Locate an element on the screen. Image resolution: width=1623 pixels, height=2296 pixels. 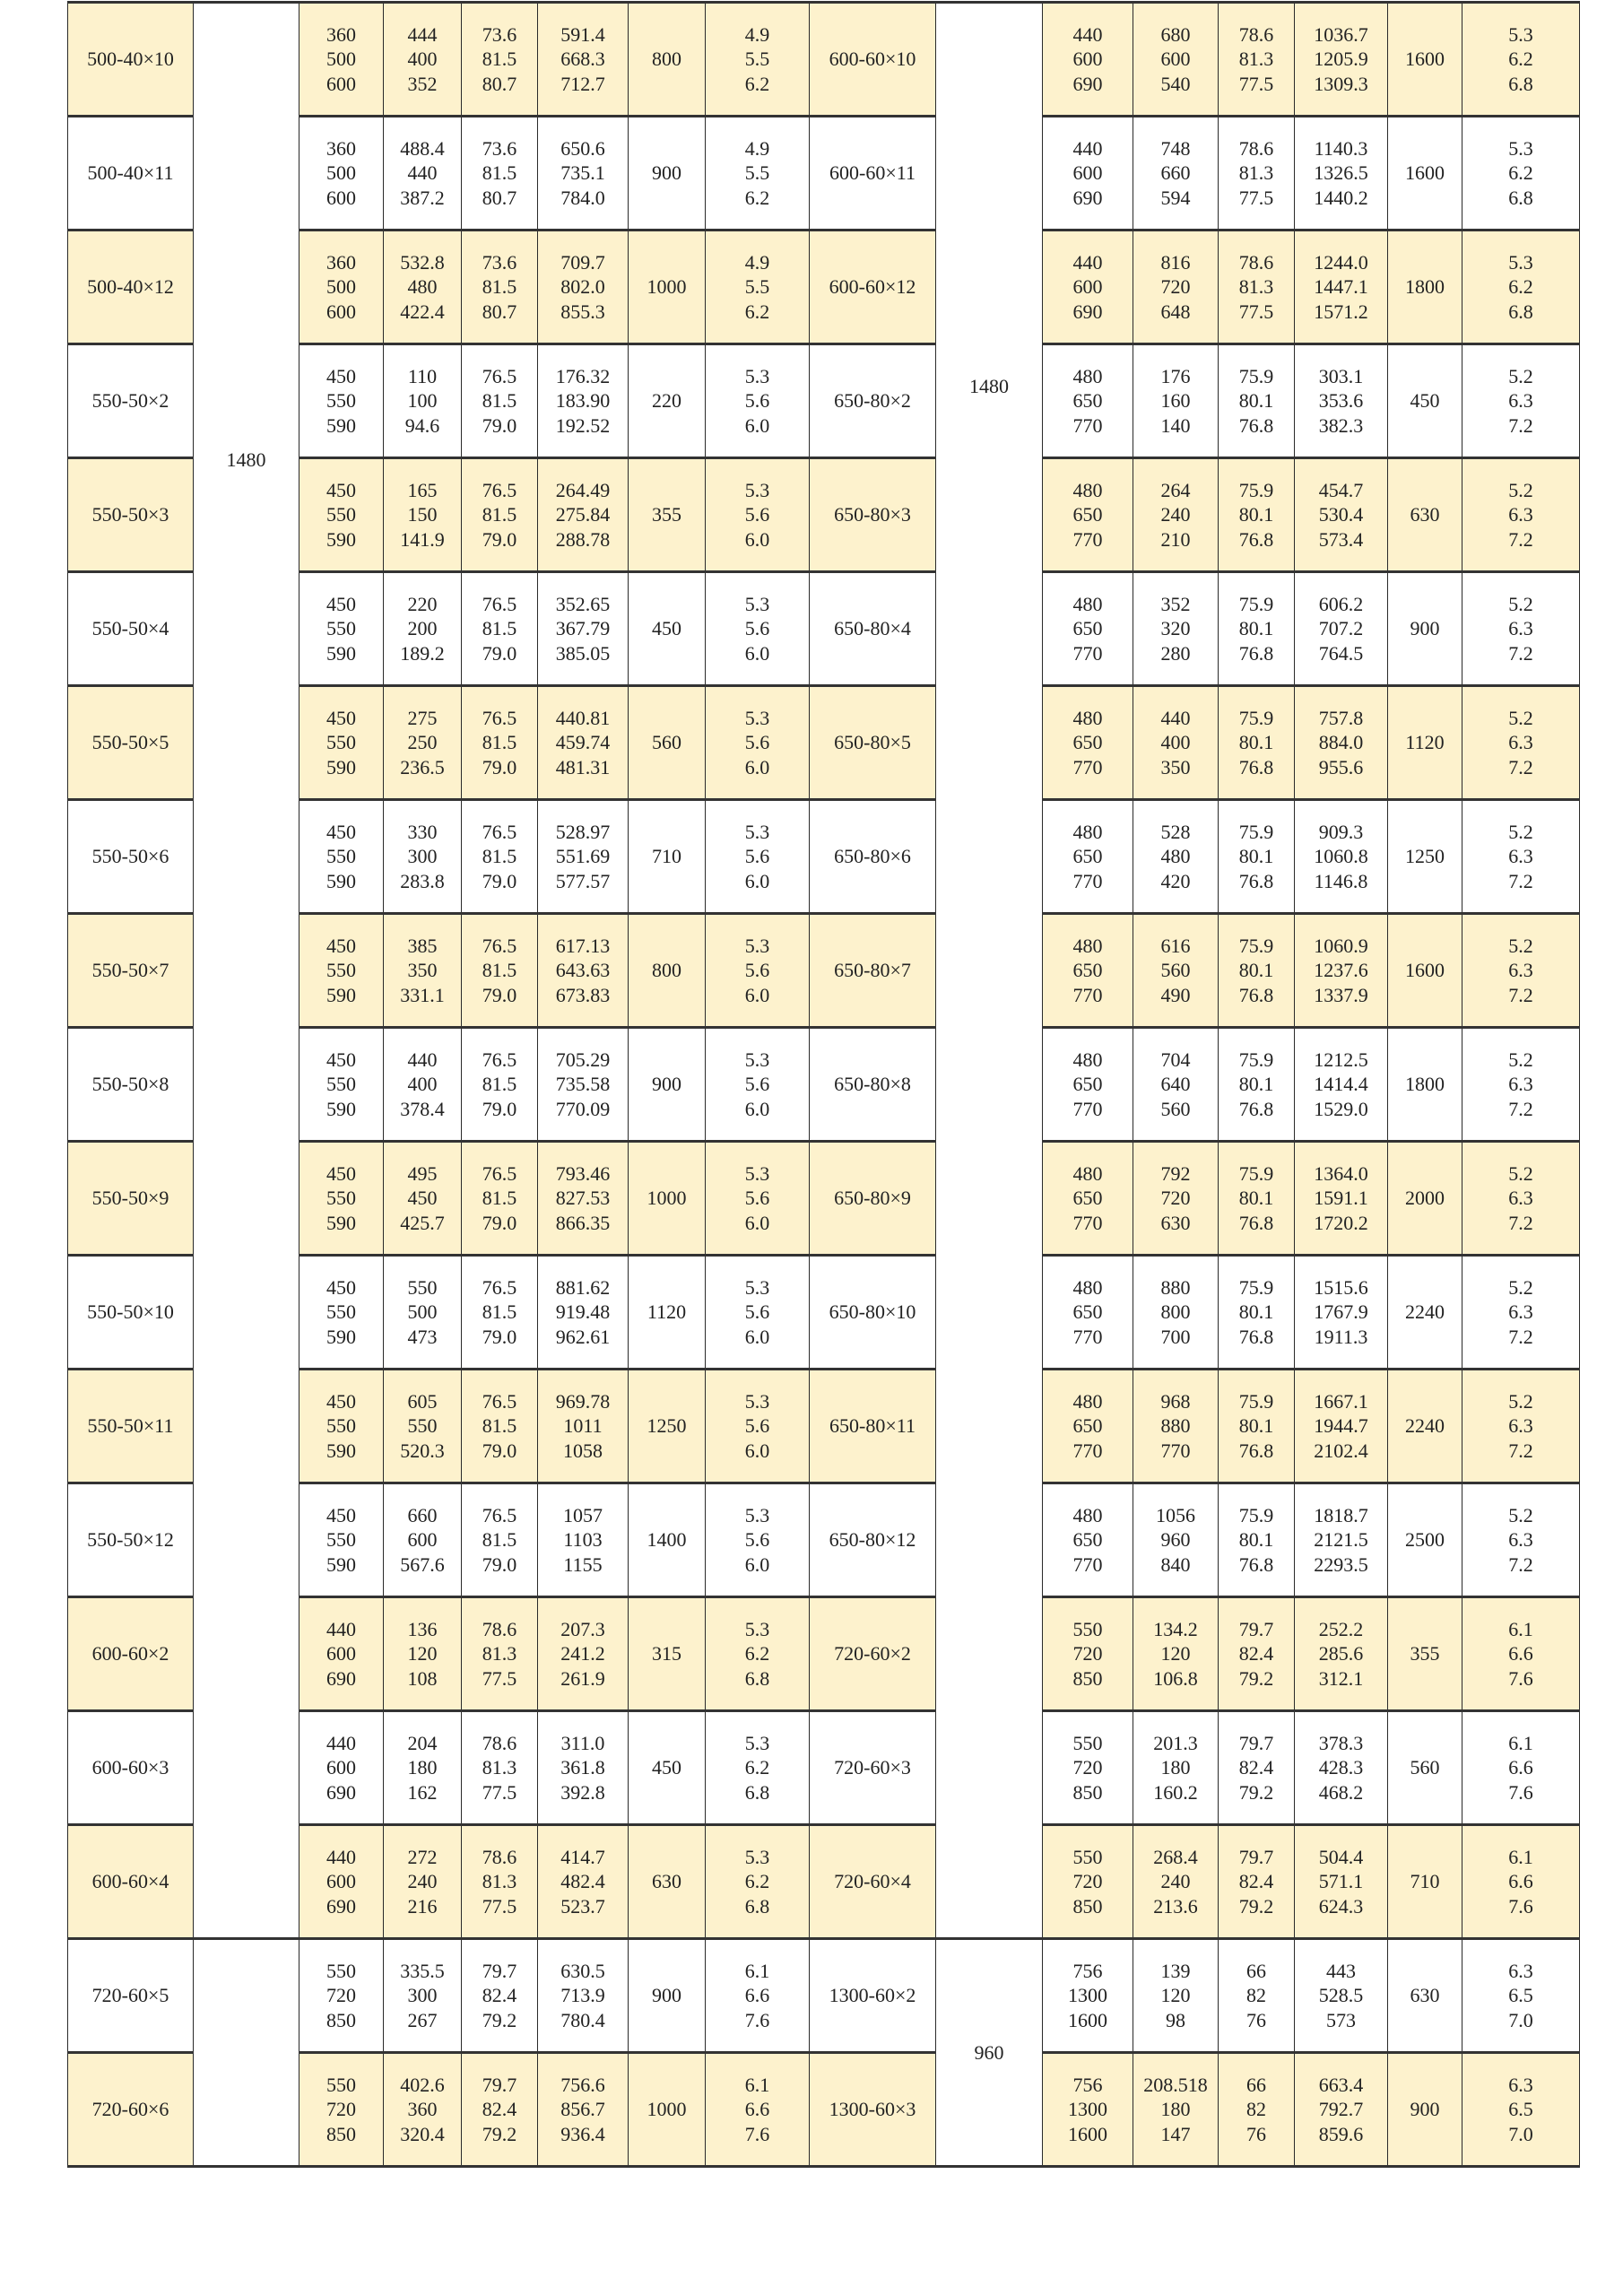
shaft-power-left-value: 481.31 is located at coordinates (583, 766).